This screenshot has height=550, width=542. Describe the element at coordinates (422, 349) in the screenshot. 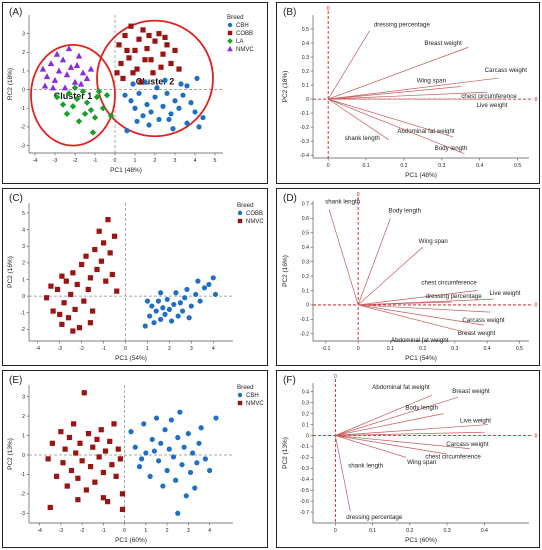

I see `x-tick-label: 0.2` at that location.